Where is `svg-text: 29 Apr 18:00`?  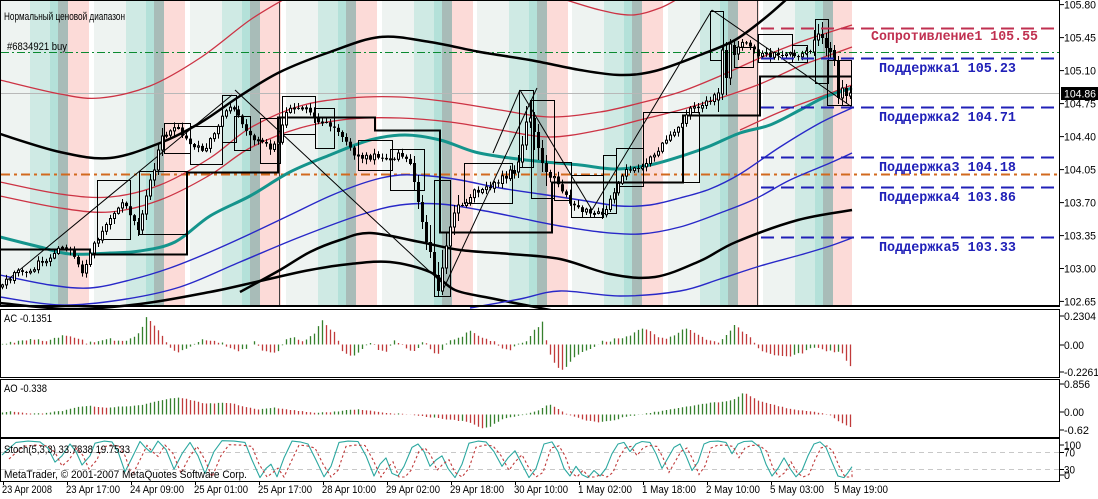 svg-text: 29 Apr 18:00 is located at coordinates (477, 490).